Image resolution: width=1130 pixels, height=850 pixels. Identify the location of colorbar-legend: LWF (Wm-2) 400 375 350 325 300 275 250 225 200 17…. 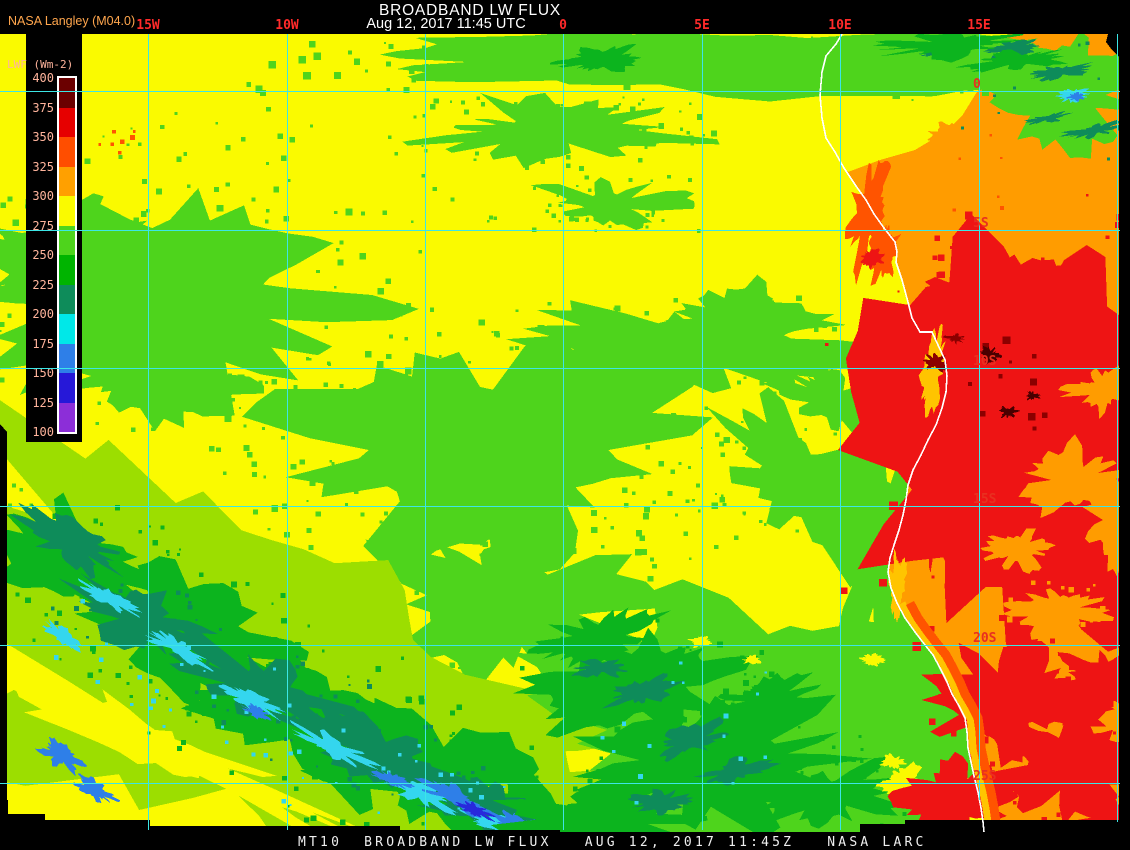
(44, 238).